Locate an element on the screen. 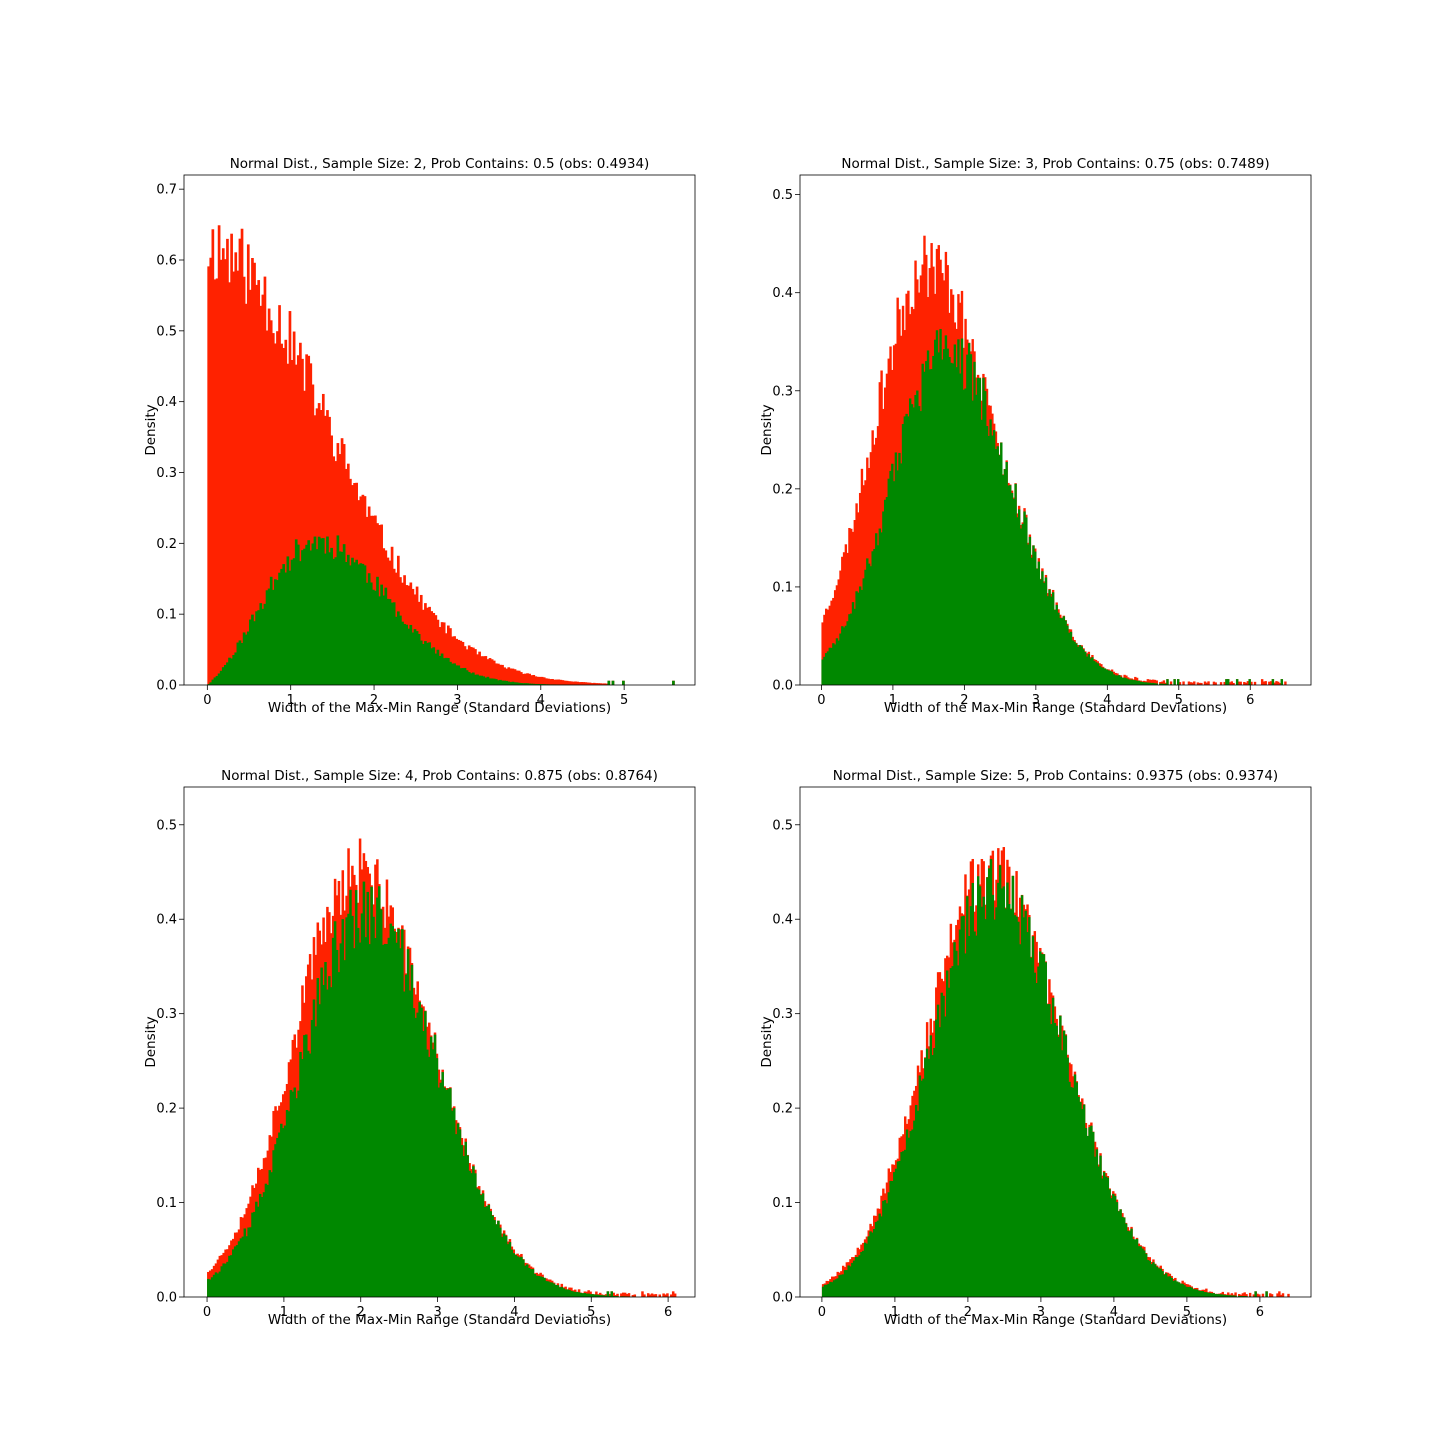 The image size is (1456, 1456). y-tick-label: 0.0 is located at coordinates (166, 686).